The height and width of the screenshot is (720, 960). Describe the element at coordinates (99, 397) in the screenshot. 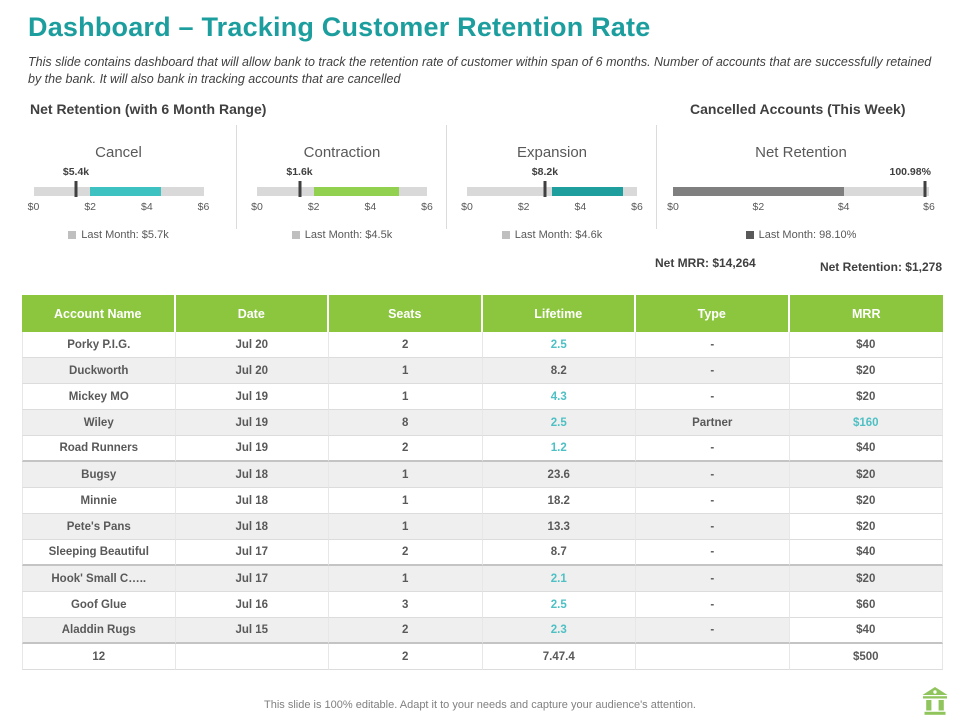

I see `cell-account-name: Mickey MO` at that location.